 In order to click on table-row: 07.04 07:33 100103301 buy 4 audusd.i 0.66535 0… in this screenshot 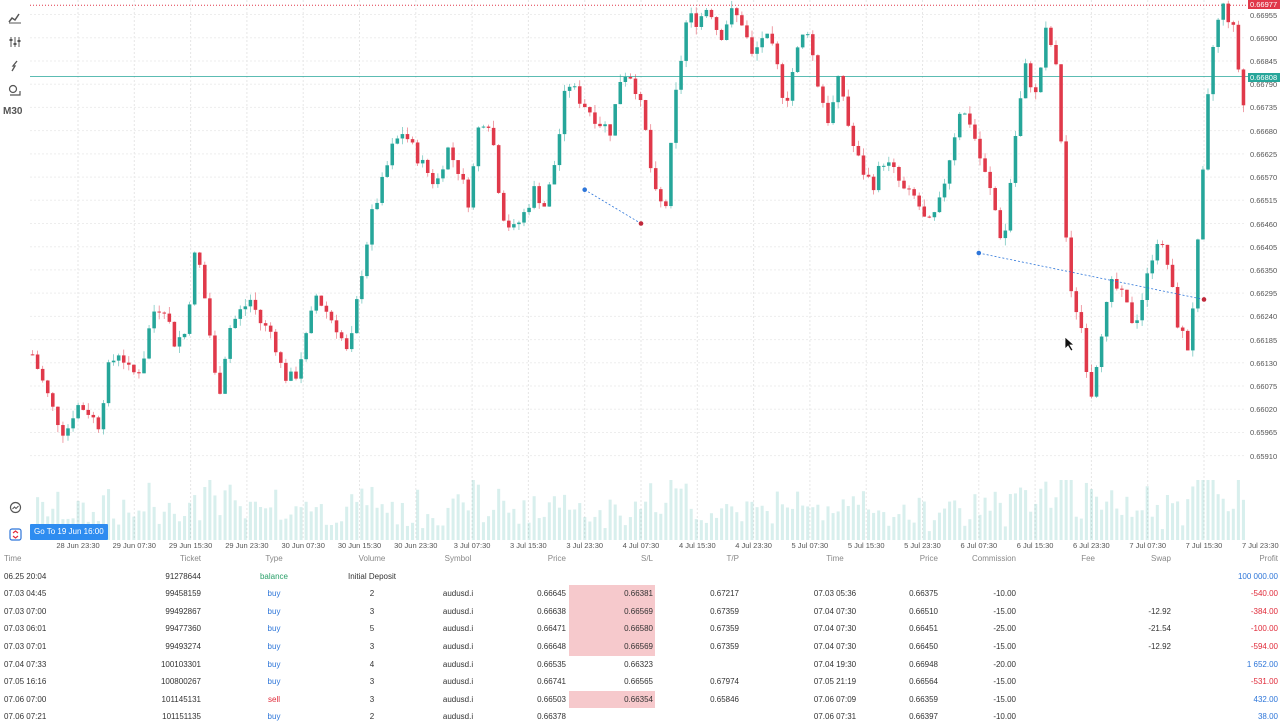, I will do `click(640, 665)`.